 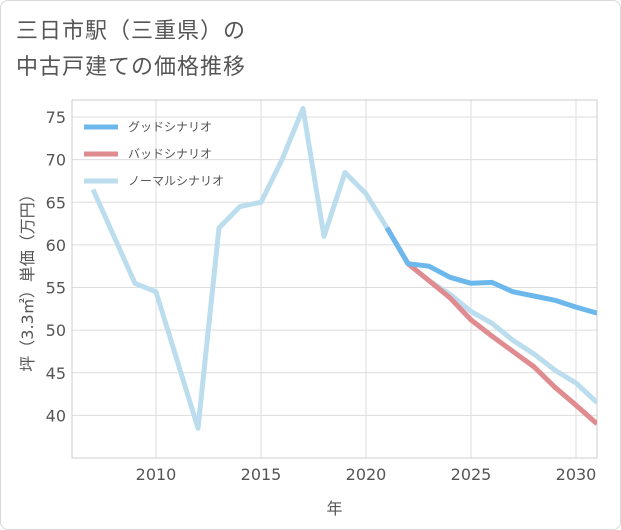 I want to click on legend-label-1: バッドシナリオ, so click(x=170, y=154).